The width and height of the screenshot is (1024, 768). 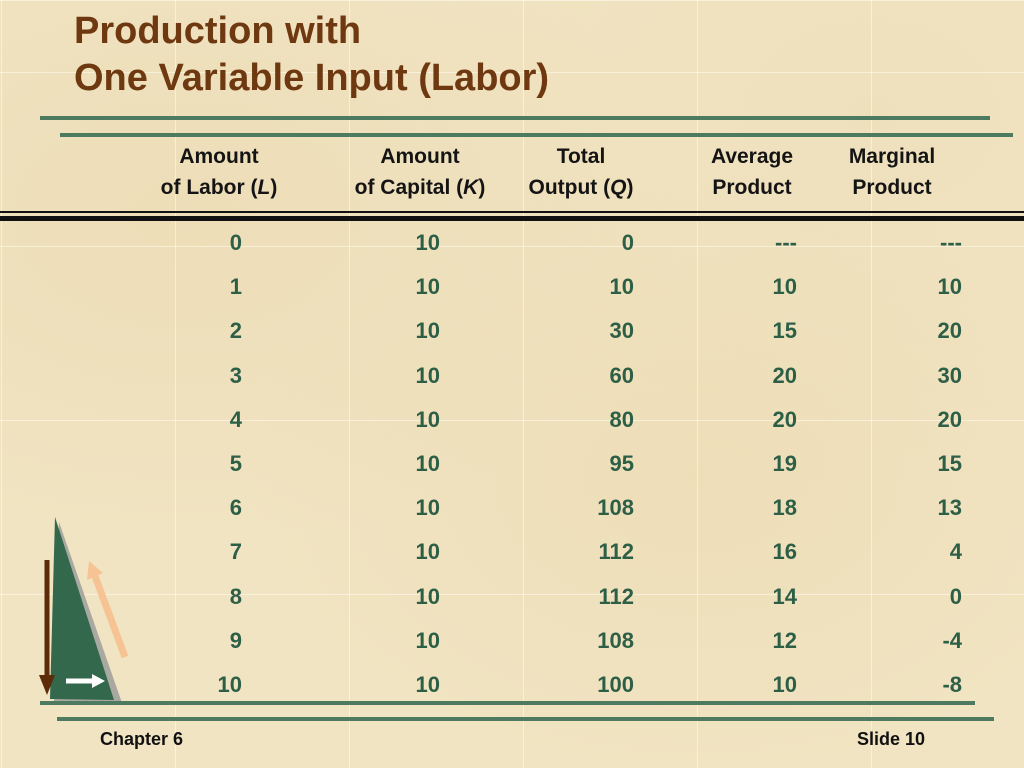 I want to click on table-cell: -4, so click(x=952, y=640).